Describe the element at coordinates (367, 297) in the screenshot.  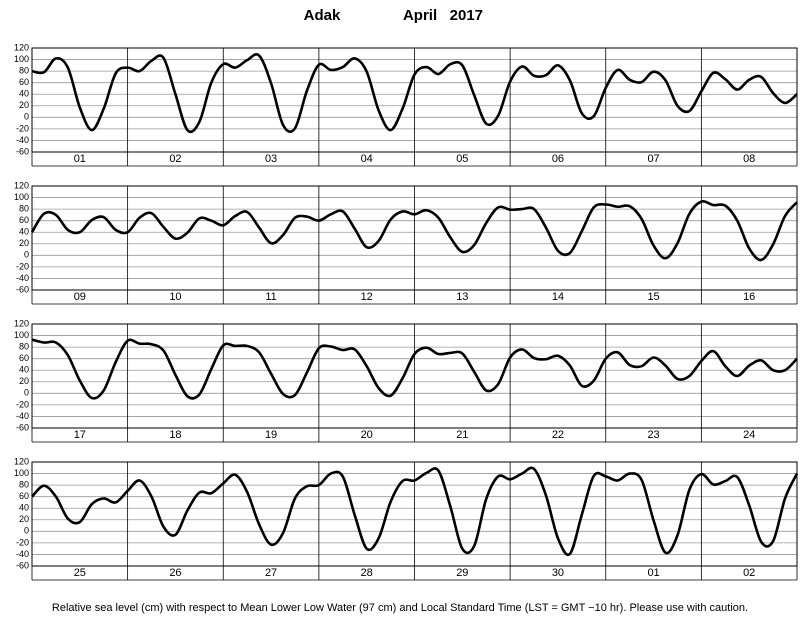
I see `day-label: 12` at that location.